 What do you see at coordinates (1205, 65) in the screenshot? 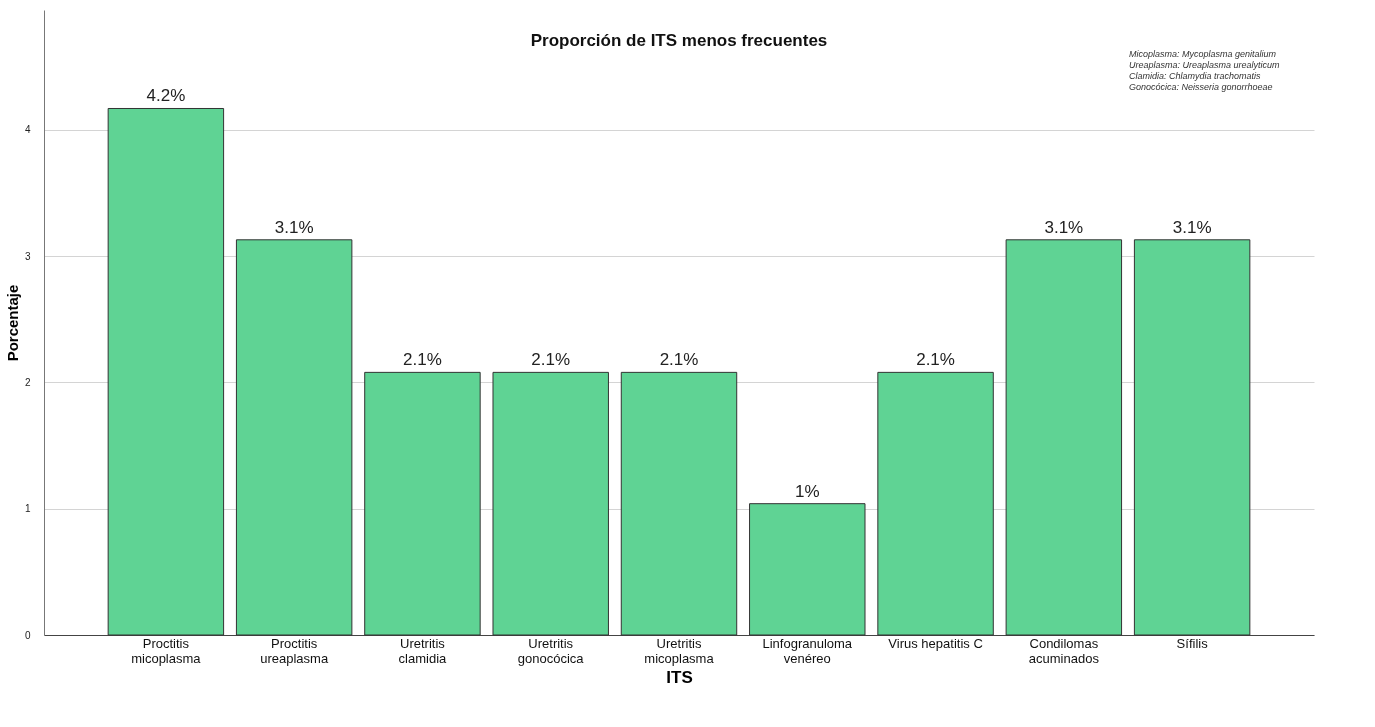
I see `annotation: Ureaplasma: Ureaplasma urealyticum` at bounding box center [1205, 65].